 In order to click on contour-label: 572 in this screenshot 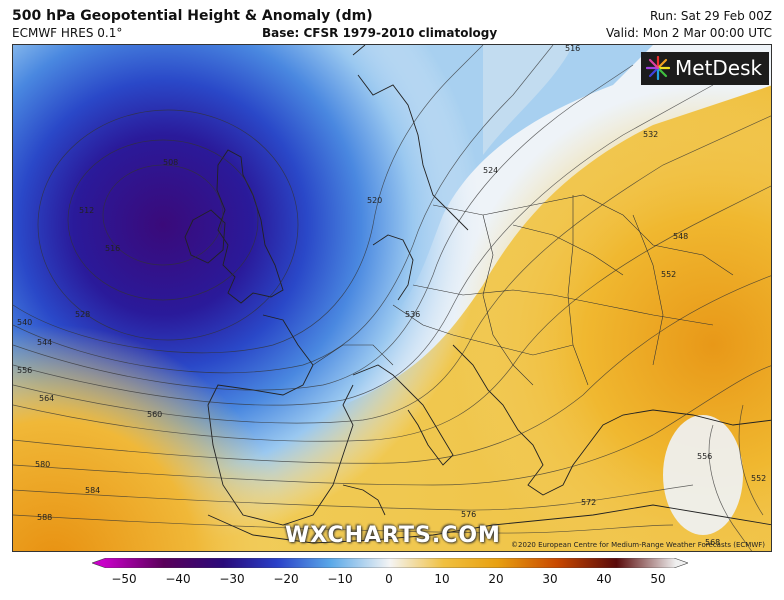, I will do `click(588, 502)`.